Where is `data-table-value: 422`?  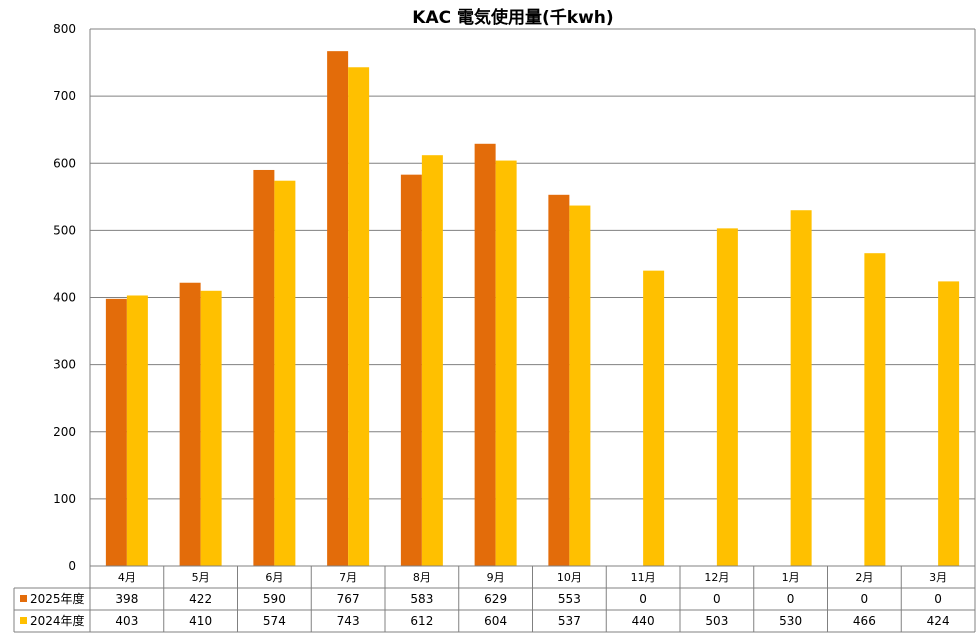 data-table-value: 422 is located at coordinates (200, 599).